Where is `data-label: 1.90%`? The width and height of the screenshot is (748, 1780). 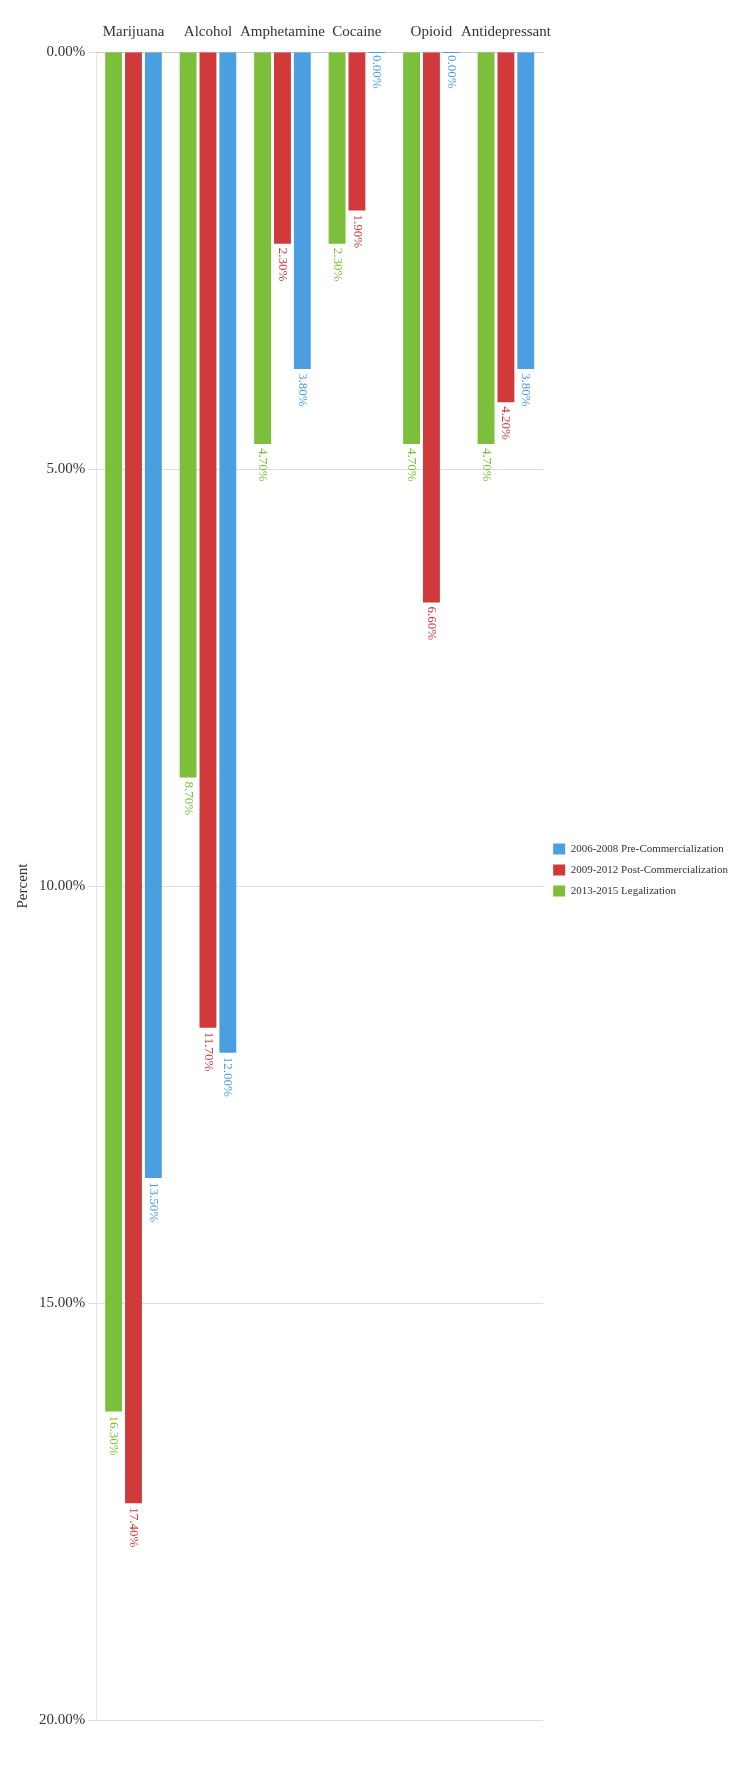 data-label: 1.90% is located at coordinates (358, 231).